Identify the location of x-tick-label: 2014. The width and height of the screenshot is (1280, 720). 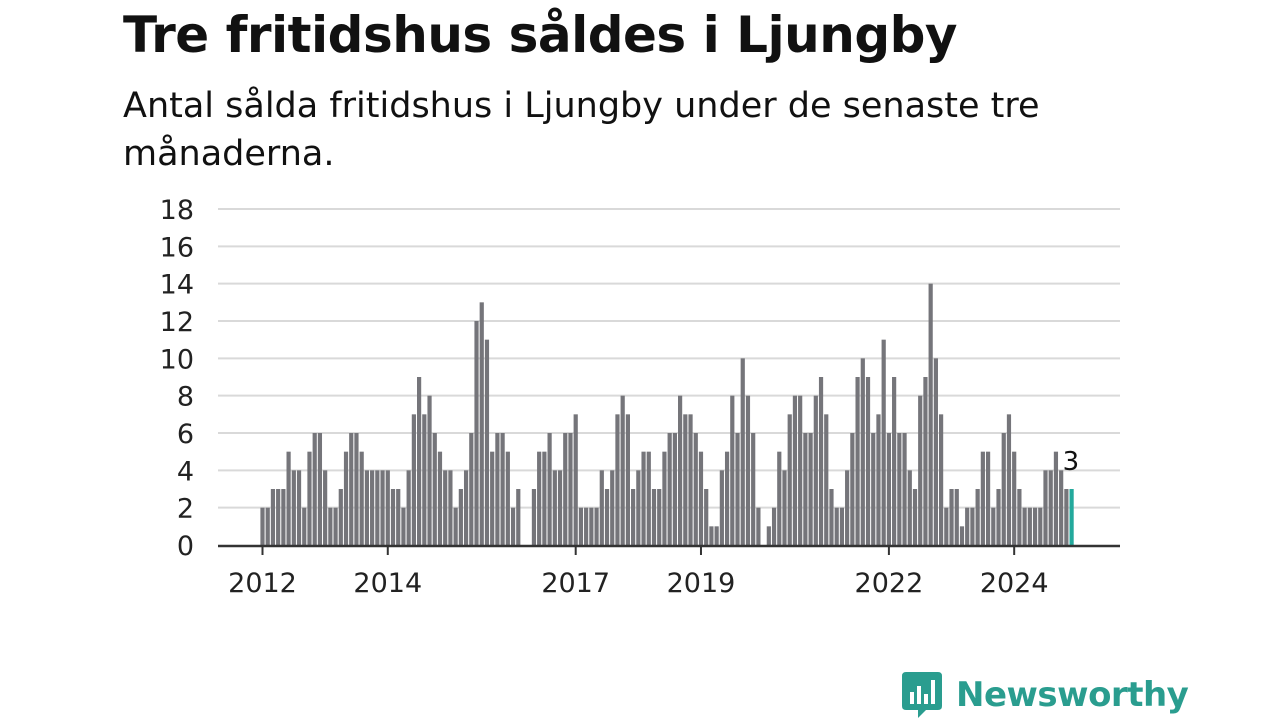
(387, 583).